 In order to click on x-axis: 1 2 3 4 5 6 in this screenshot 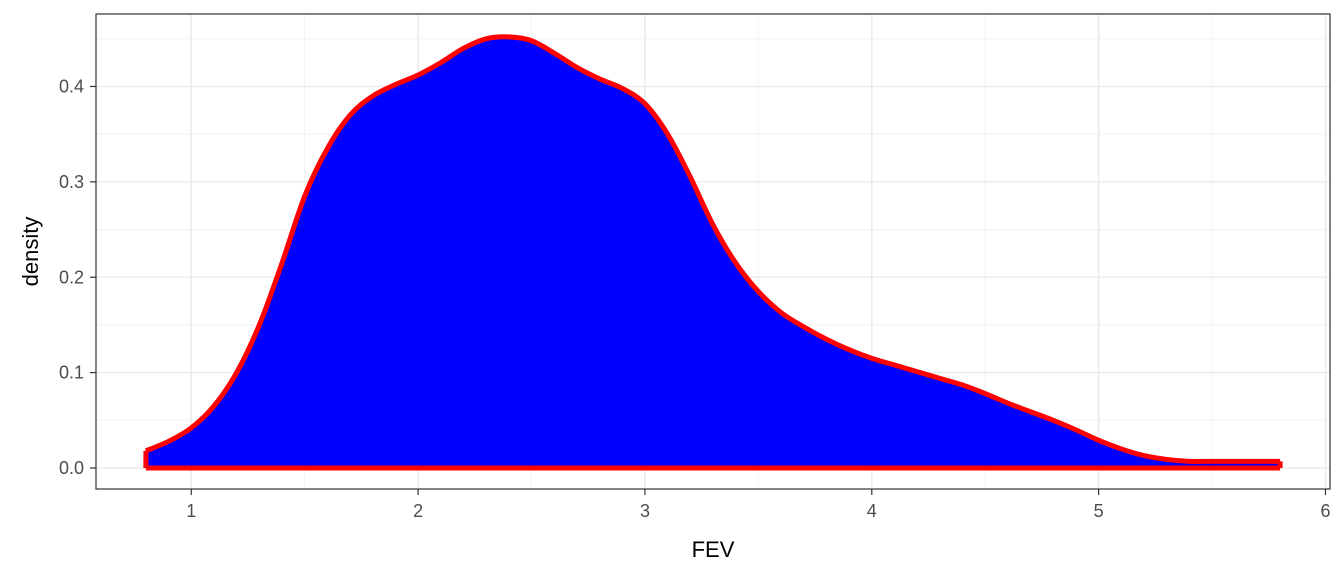, I will do `click(758, 505)`.